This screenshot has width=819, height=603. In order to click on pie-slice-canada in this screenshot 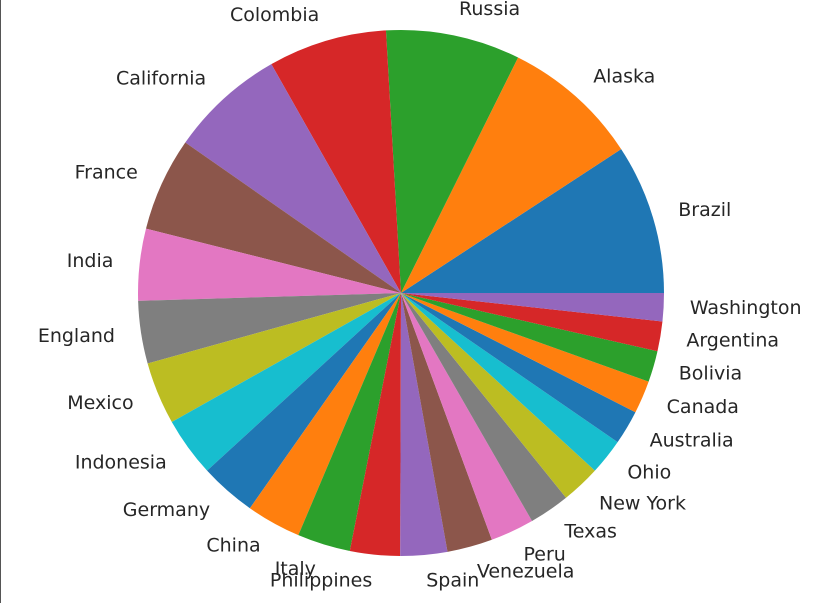, I will do `click(525, 353)`.